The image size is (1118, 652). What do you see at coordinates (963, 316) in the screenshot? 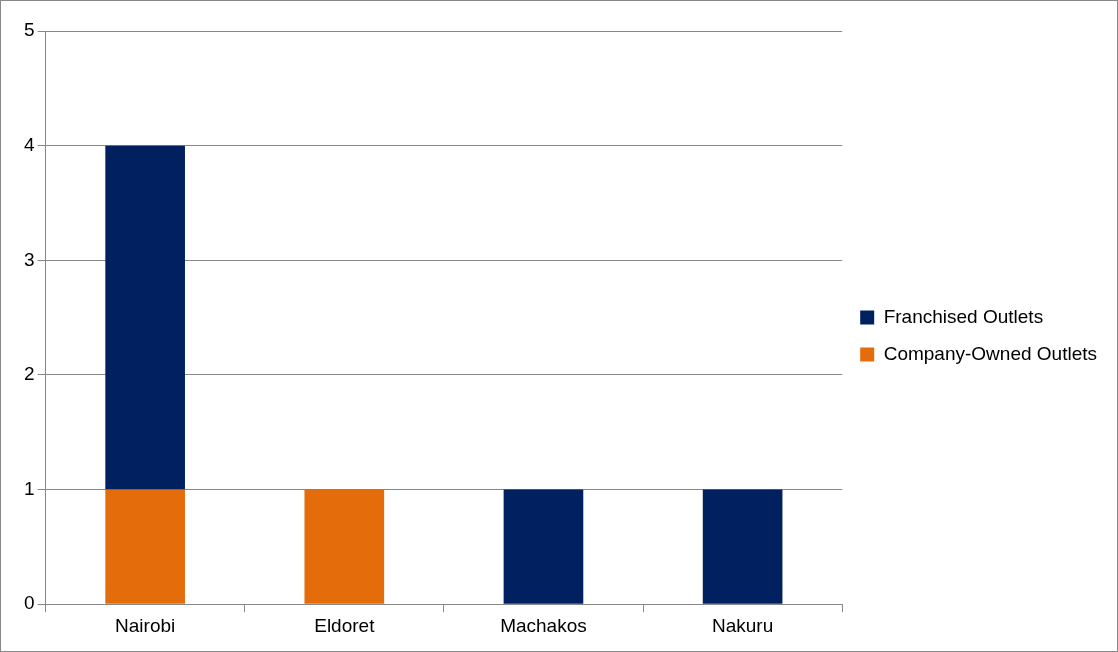
I see `legend-label: Franchised Outlets` at bounding box center [963, 316].